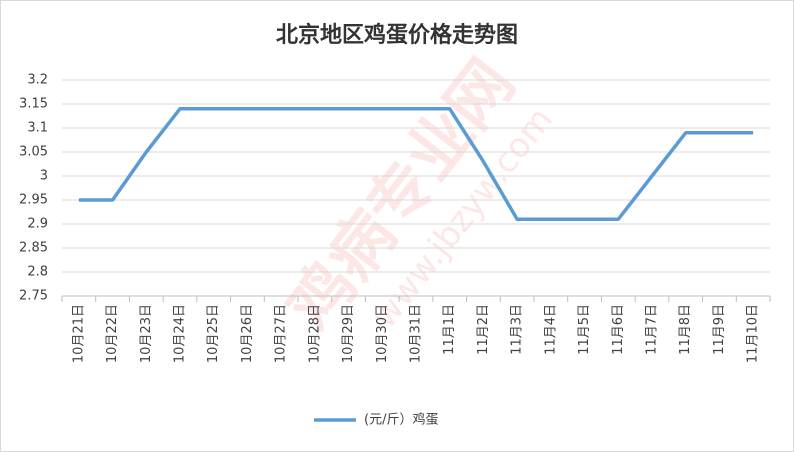 This screenshot has height=452, width=794. I want to click on x-tick-label: 10月25日, so click(213, 333).